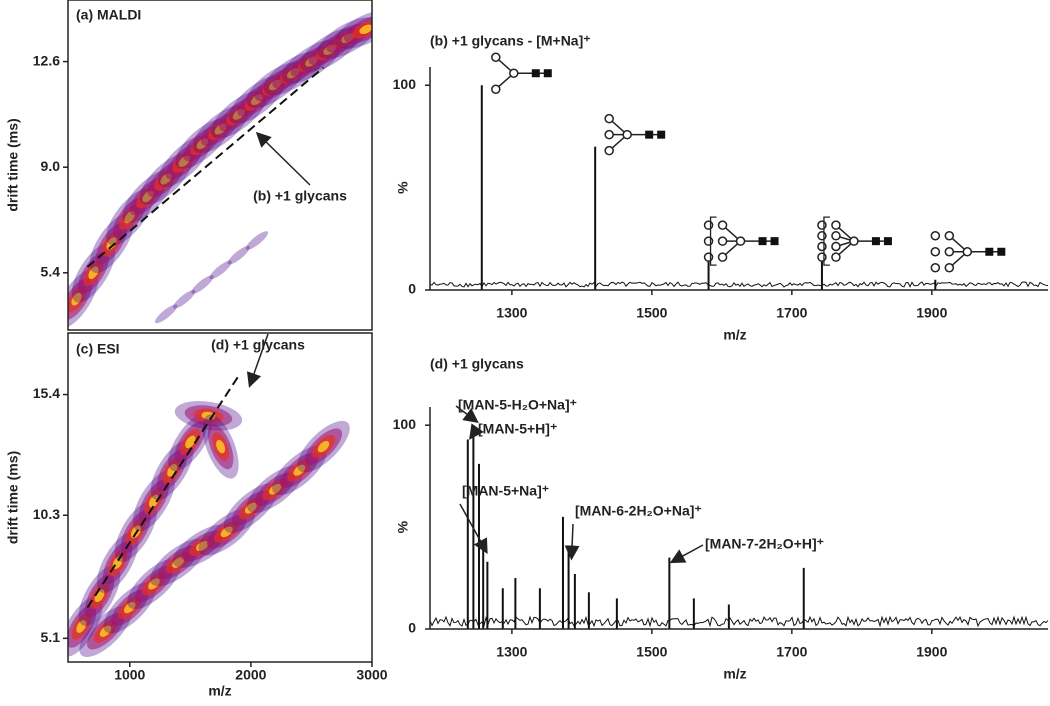 The height and width of the screenshot is (706, 1050). What do you see at coordinates (931, 652) in the screenshot?
I see `x-tick-label: 1900` at bounding box center [931, 652].